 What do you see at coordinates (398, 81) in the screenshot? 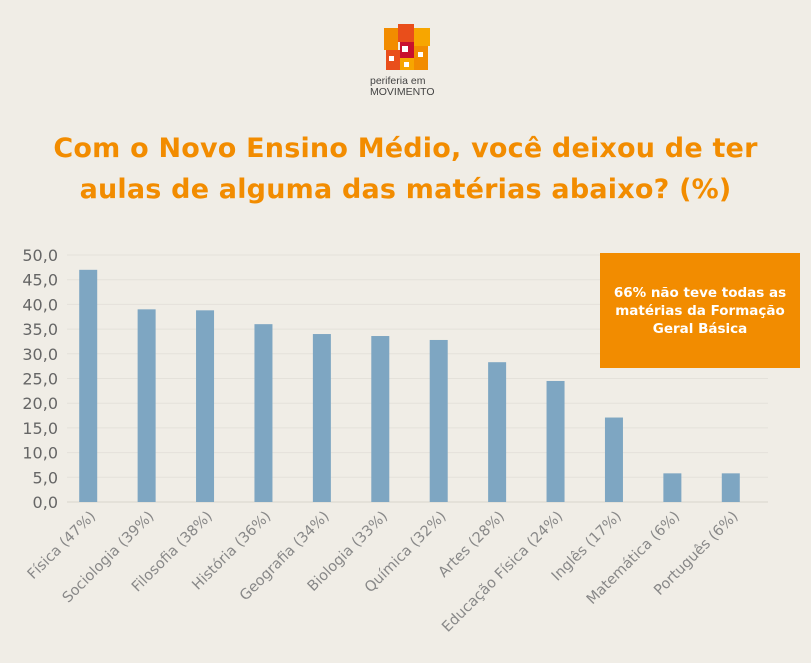
I see `logo-name-line1: periferia em` at bounding box center [398, 81].